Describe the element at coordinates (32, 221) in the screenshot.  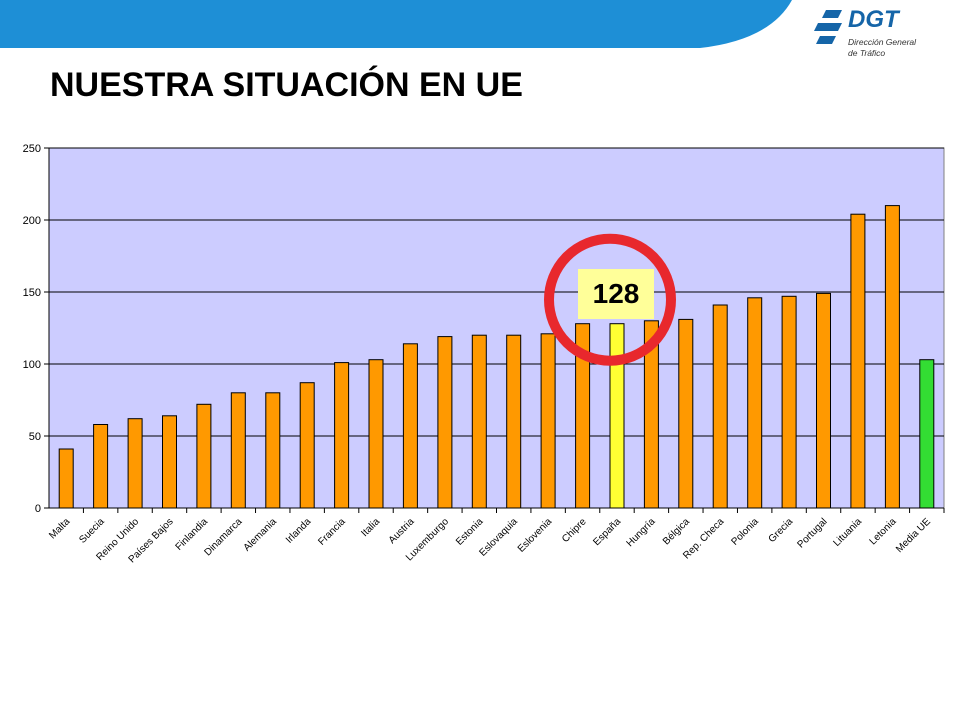
I see `y-tick-label: 200` at that location.